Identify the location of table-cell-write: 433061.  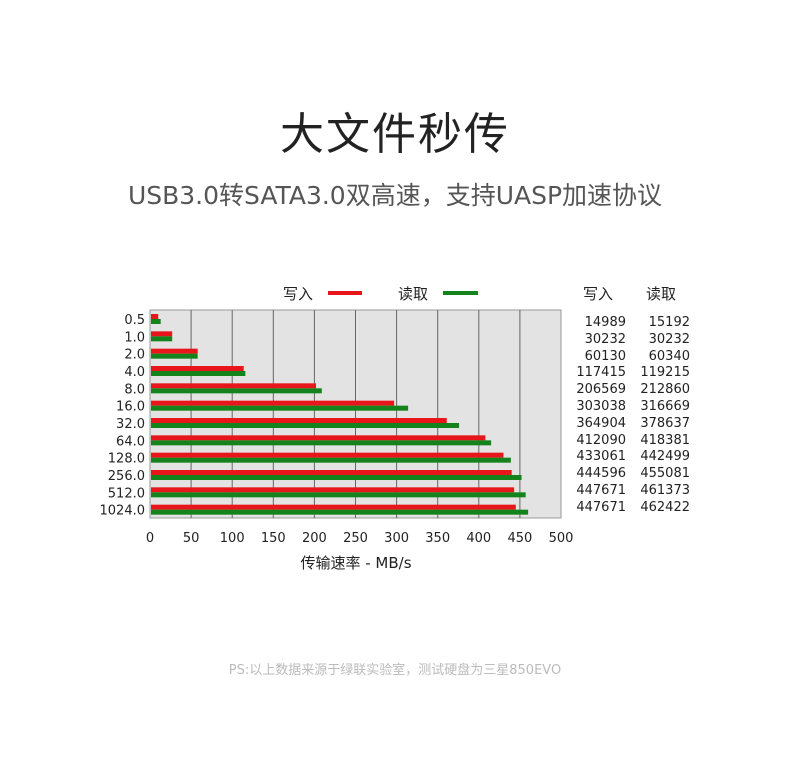
(601, 457).